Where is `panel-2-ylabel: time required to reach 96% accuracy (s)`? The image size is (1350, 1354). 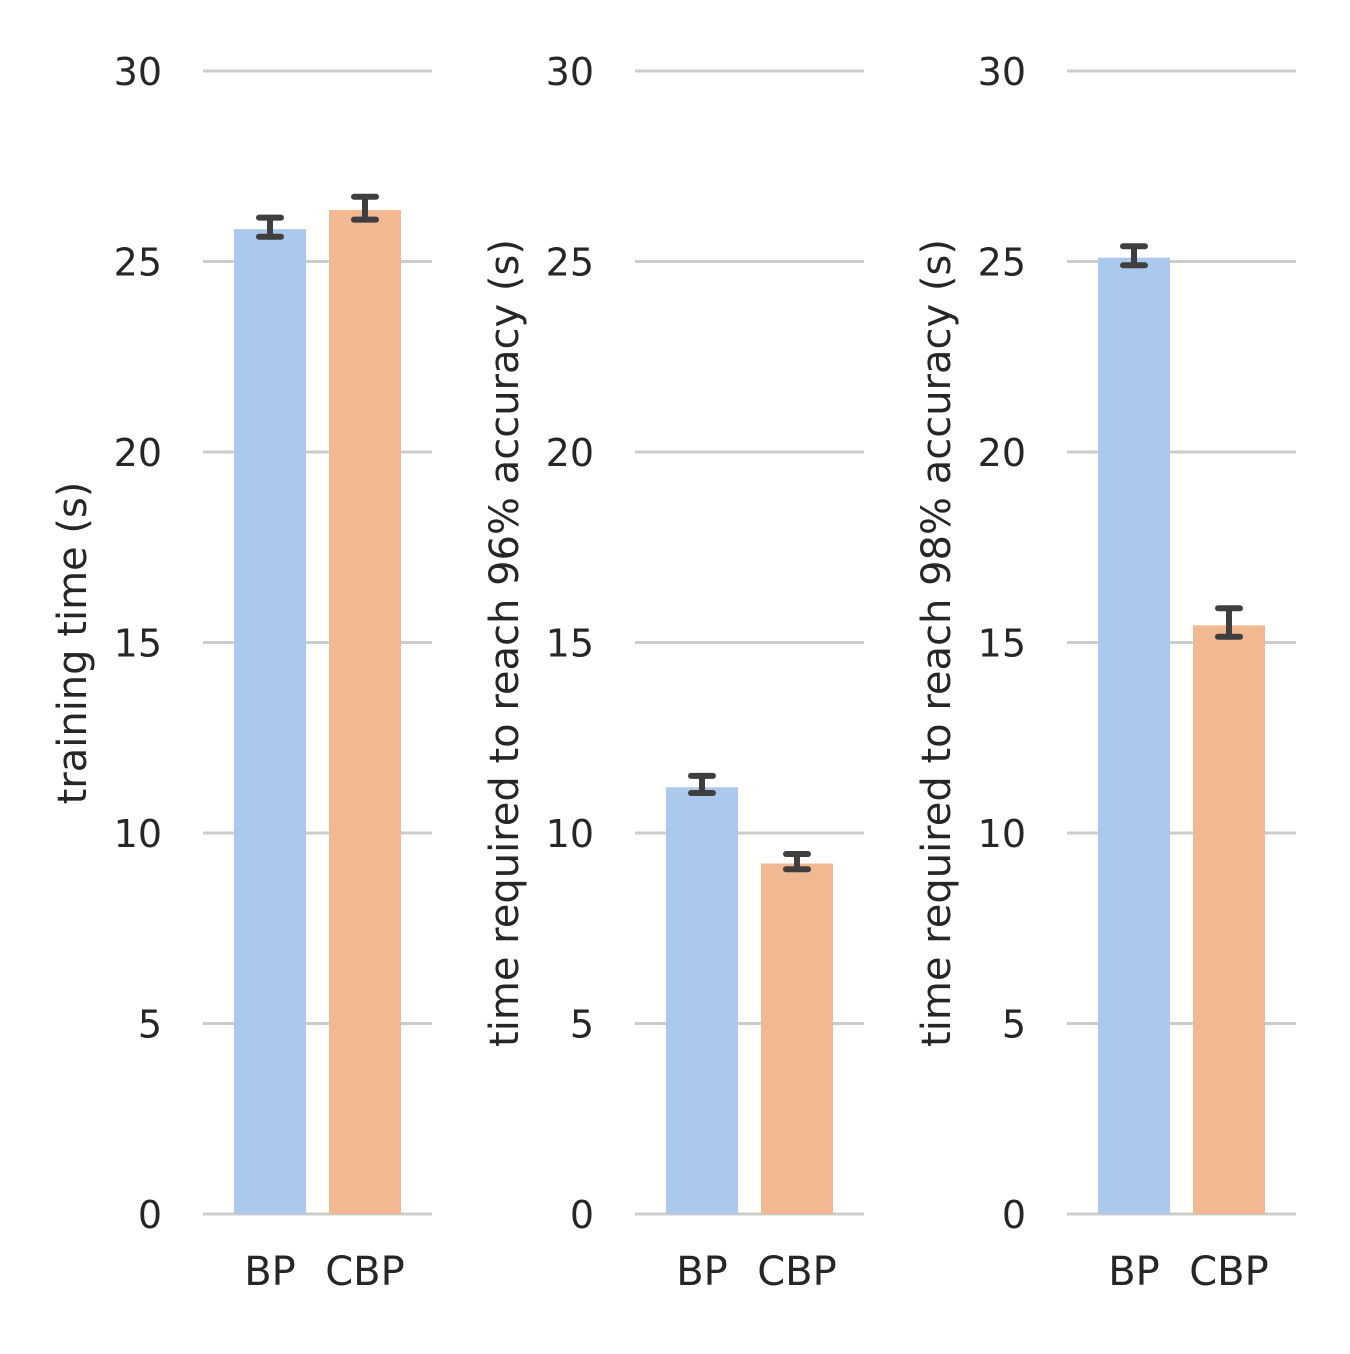
panel-2-ylabel: time required to reach 96% accuracy (s) is located at coordinates (505, 643).